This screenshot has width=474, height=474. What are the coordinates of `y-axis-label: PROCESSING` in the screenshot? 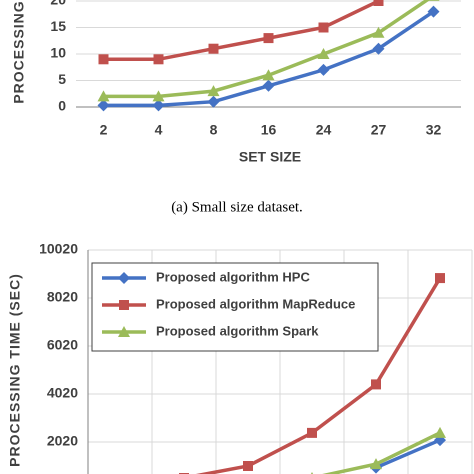 It's located at (19, 51).